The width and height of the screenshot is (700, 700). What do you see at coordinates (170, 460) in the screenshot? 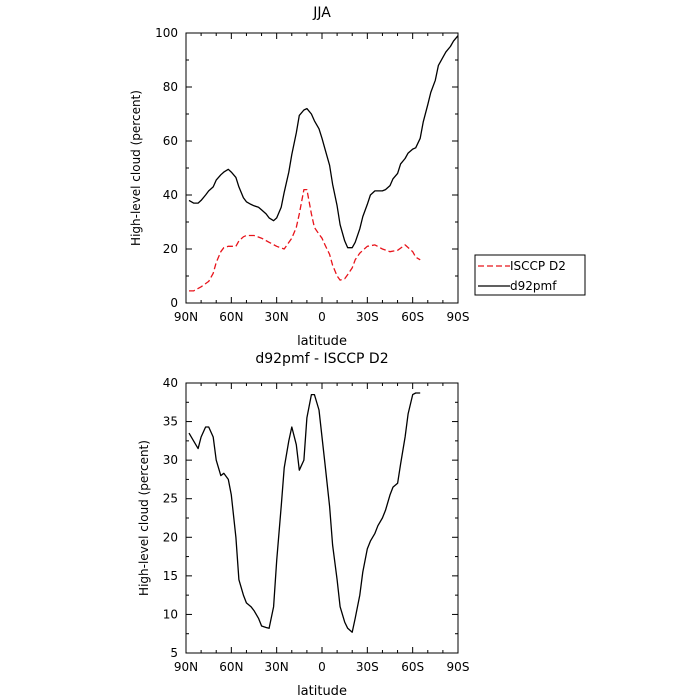
I see `bottom-y-tick-label: 30` at bounding box center [170, 460].